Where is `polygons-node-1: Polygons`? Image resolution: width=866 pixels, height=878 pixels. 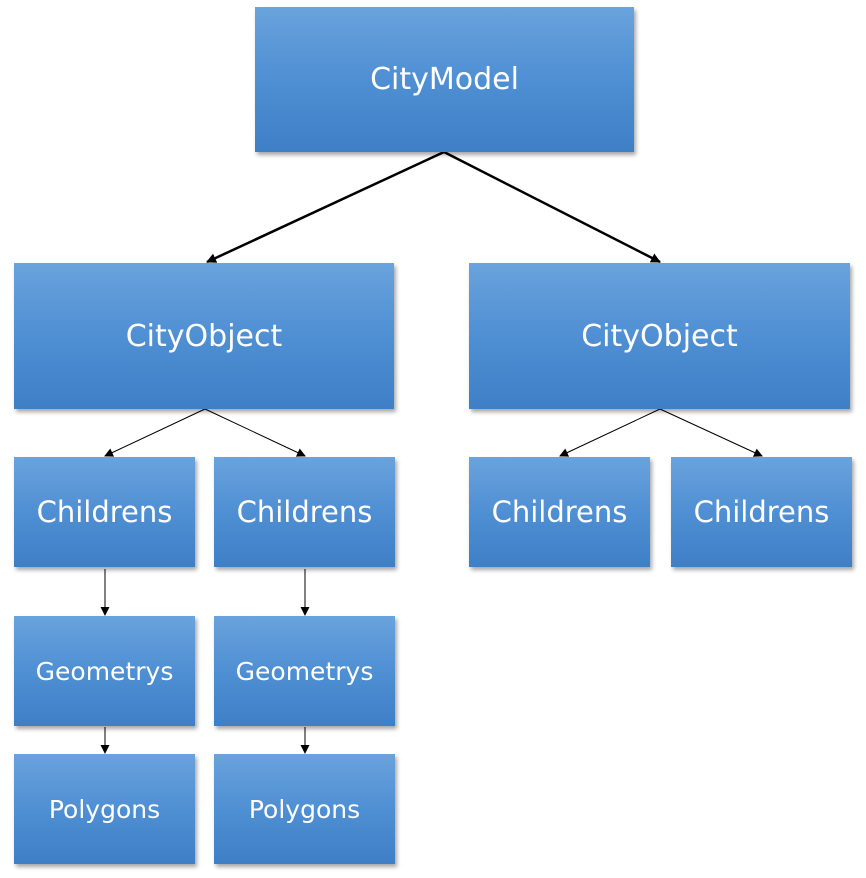 polygons-node-1: Polygons is located at coordinates (104, 809).